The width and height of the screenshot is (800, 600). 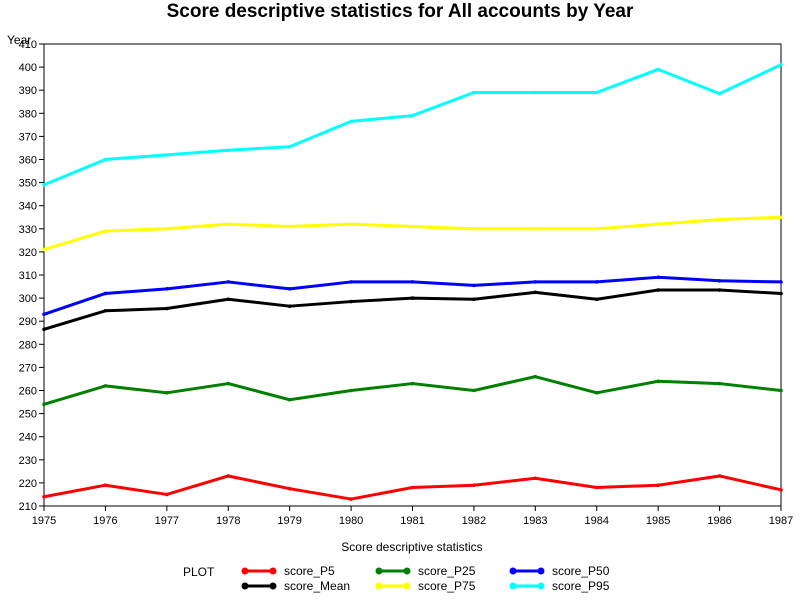 I want to click on x-tick-label: 1980, so click(x=351, y=521).